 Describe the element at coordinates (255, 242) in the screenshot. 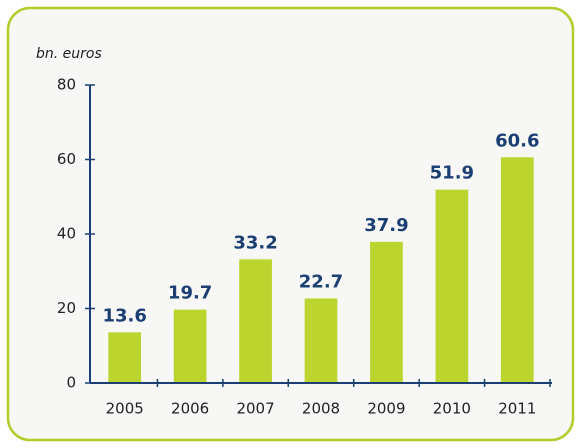

I see `value-label: 33.2` at that location.